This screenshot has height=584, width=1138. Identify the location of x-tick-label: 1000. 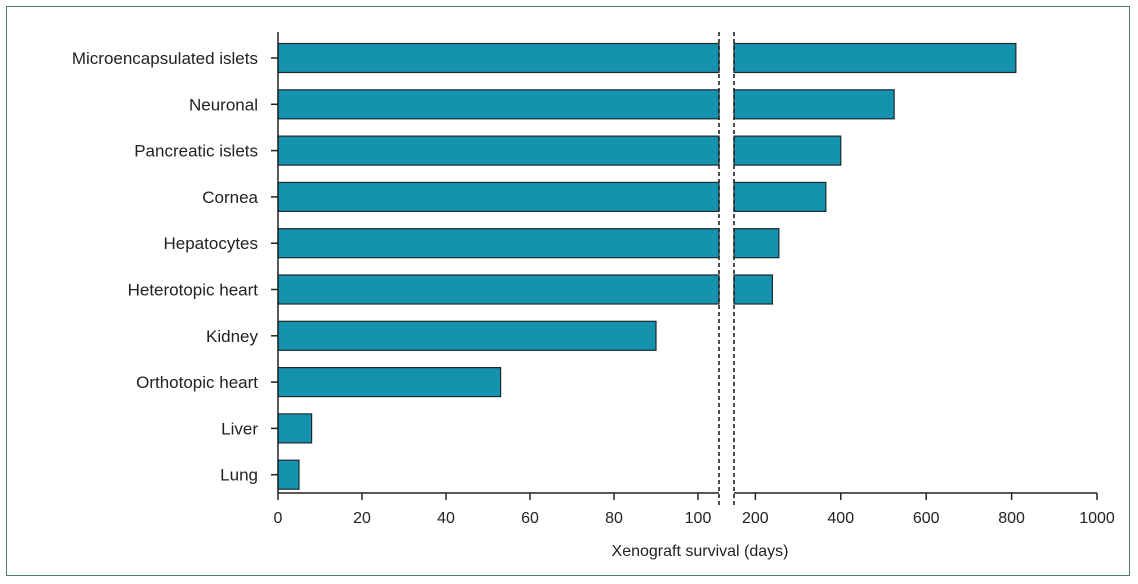
(1097, 518).